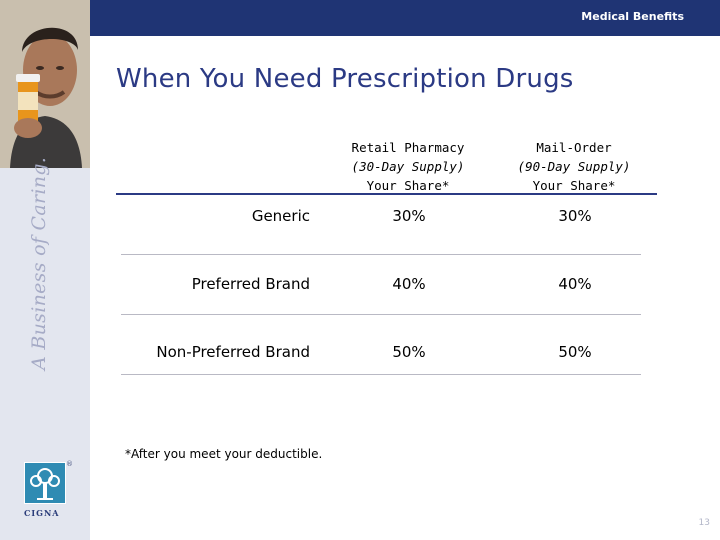  Describe the element at coordinates (409, 284) in the screenshot. I see `retail-share-preferred-brand: 40%` at that location.